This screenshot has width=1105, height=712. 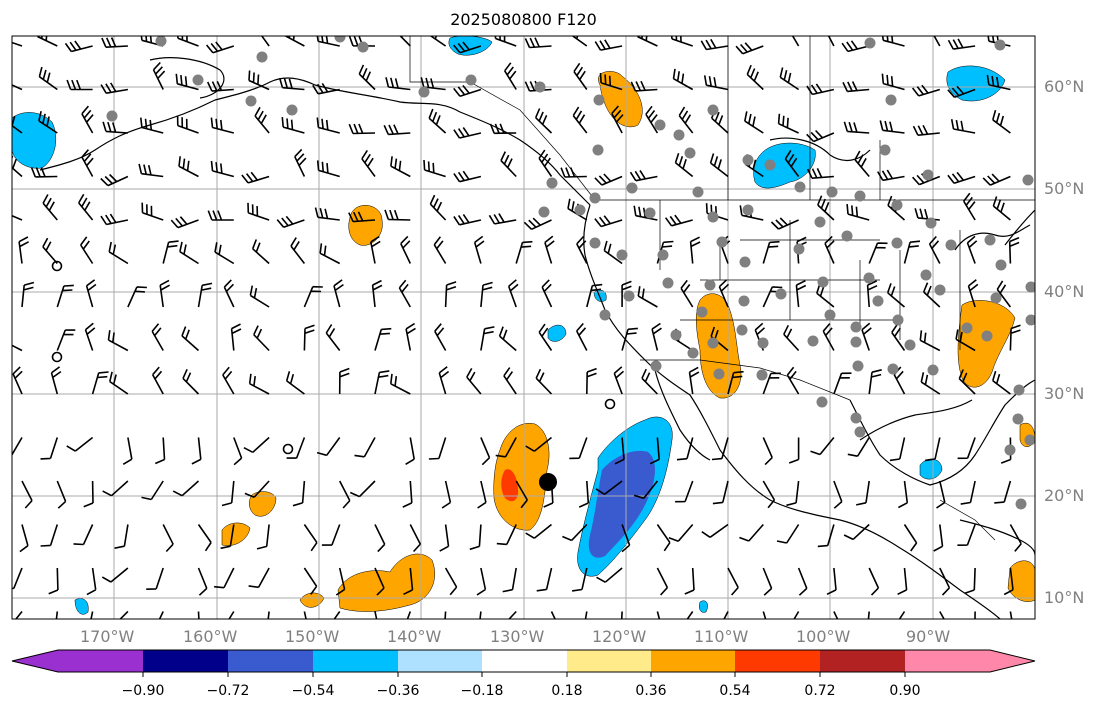 What do you see at coordinates (523, 19) in the screenshot?
I see `map-title: 2025080800 F120` at bounding box center [523, 19].